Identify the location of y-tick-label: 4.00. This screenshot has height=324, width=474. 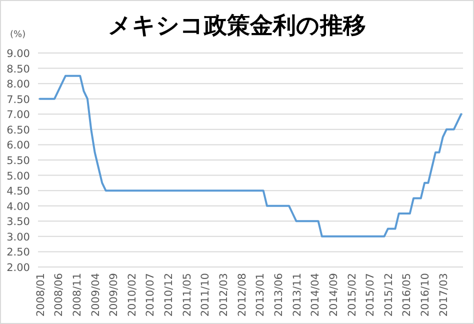
(18, 206).